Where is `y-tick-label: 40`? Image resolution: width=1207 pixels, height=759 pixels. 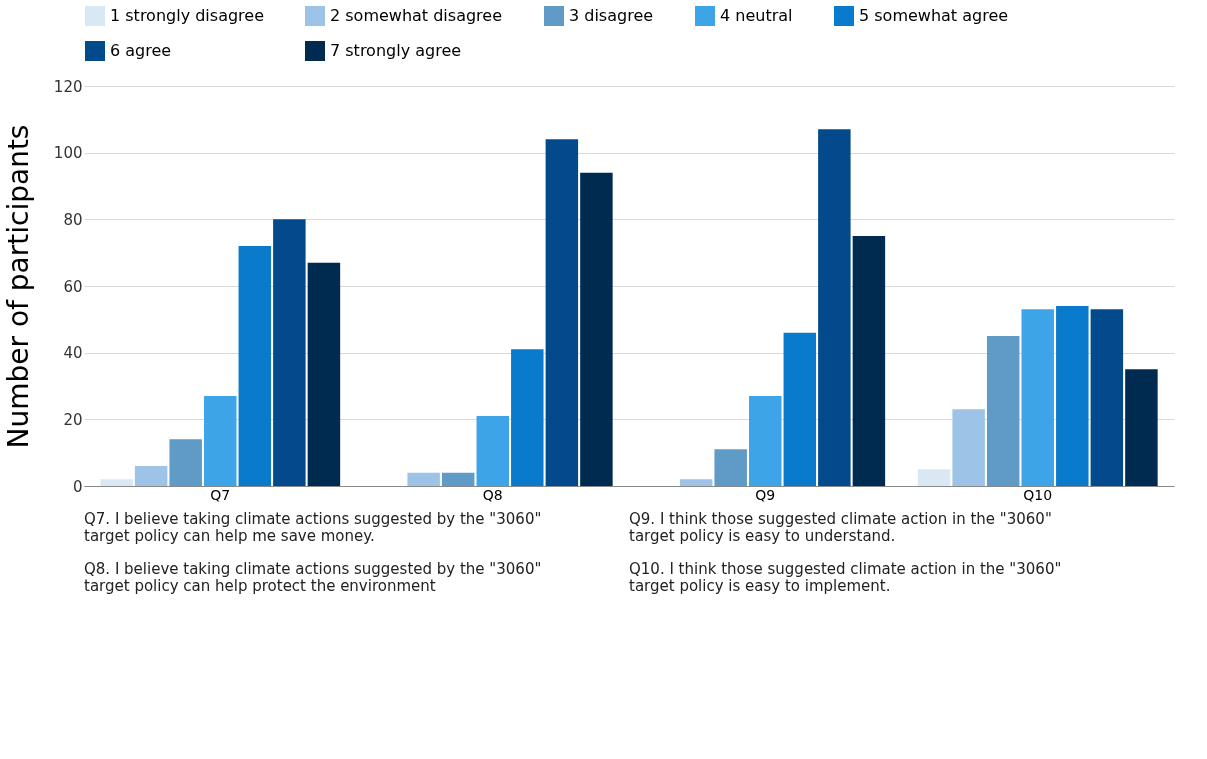
y-tick-label: 40 is located at coordinates (73, 353).